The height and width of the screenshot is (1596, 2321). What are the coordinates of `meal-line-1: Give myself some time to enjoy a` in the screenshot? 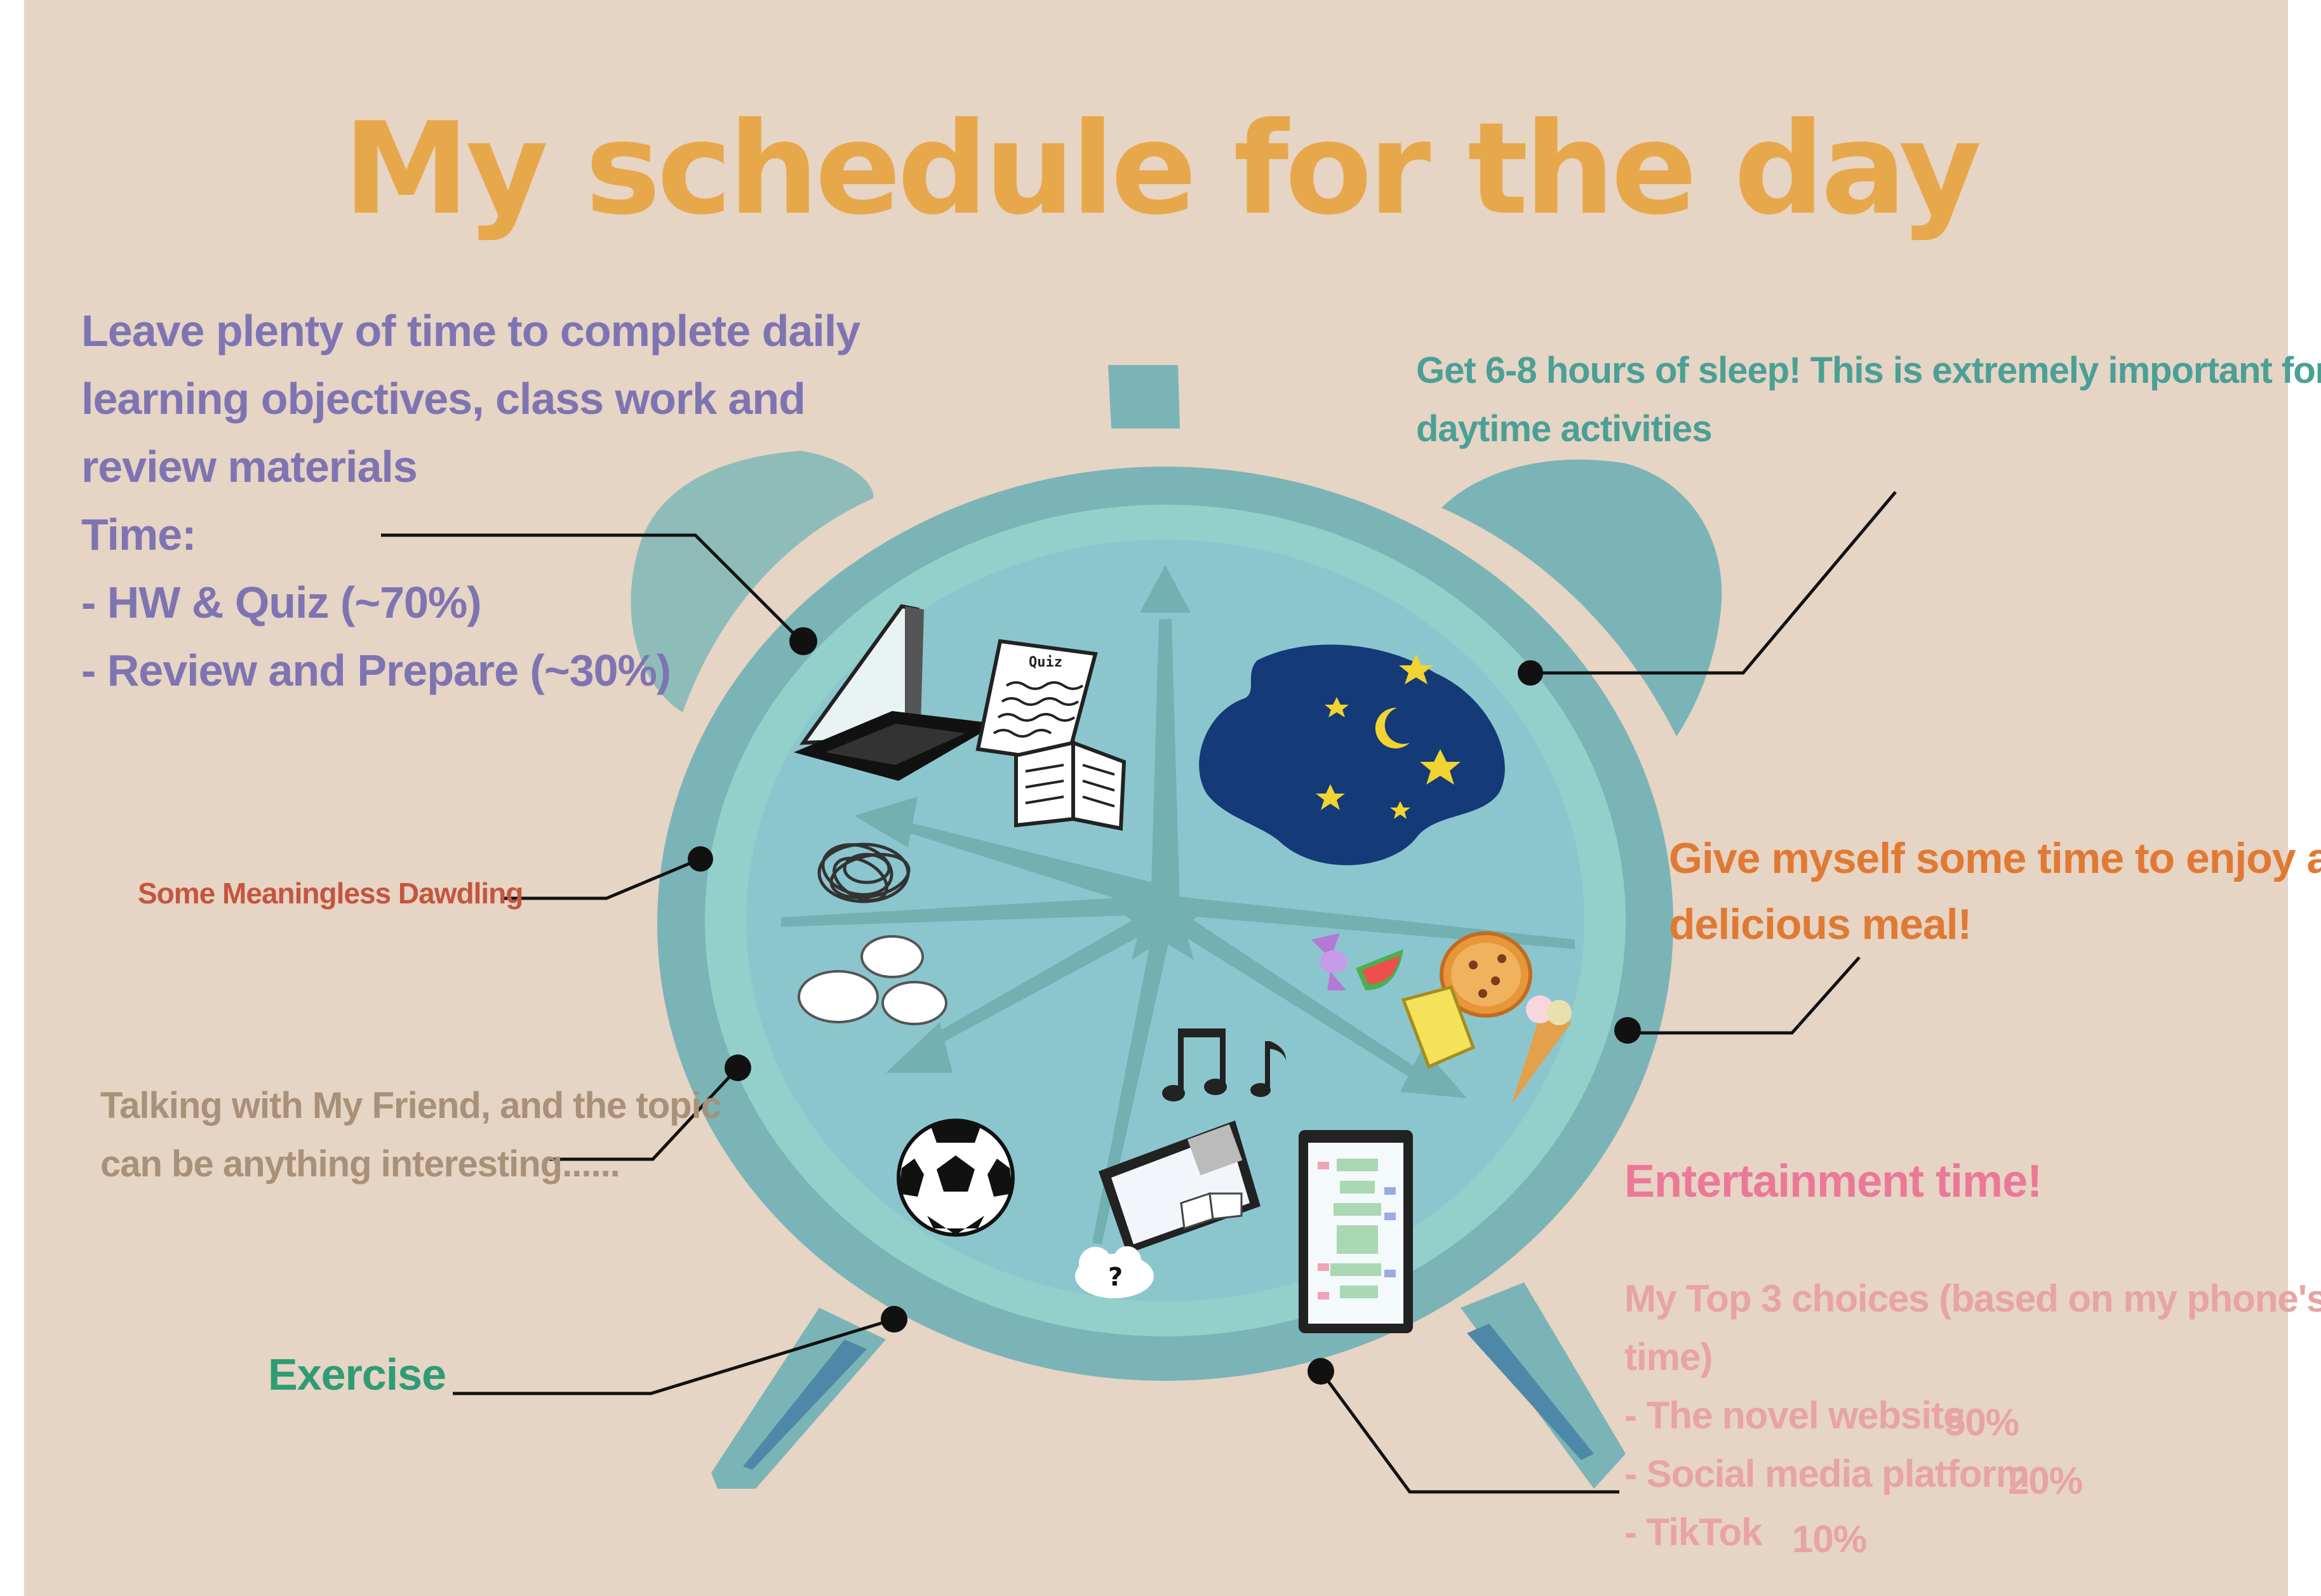 It's located at (1995, 858).